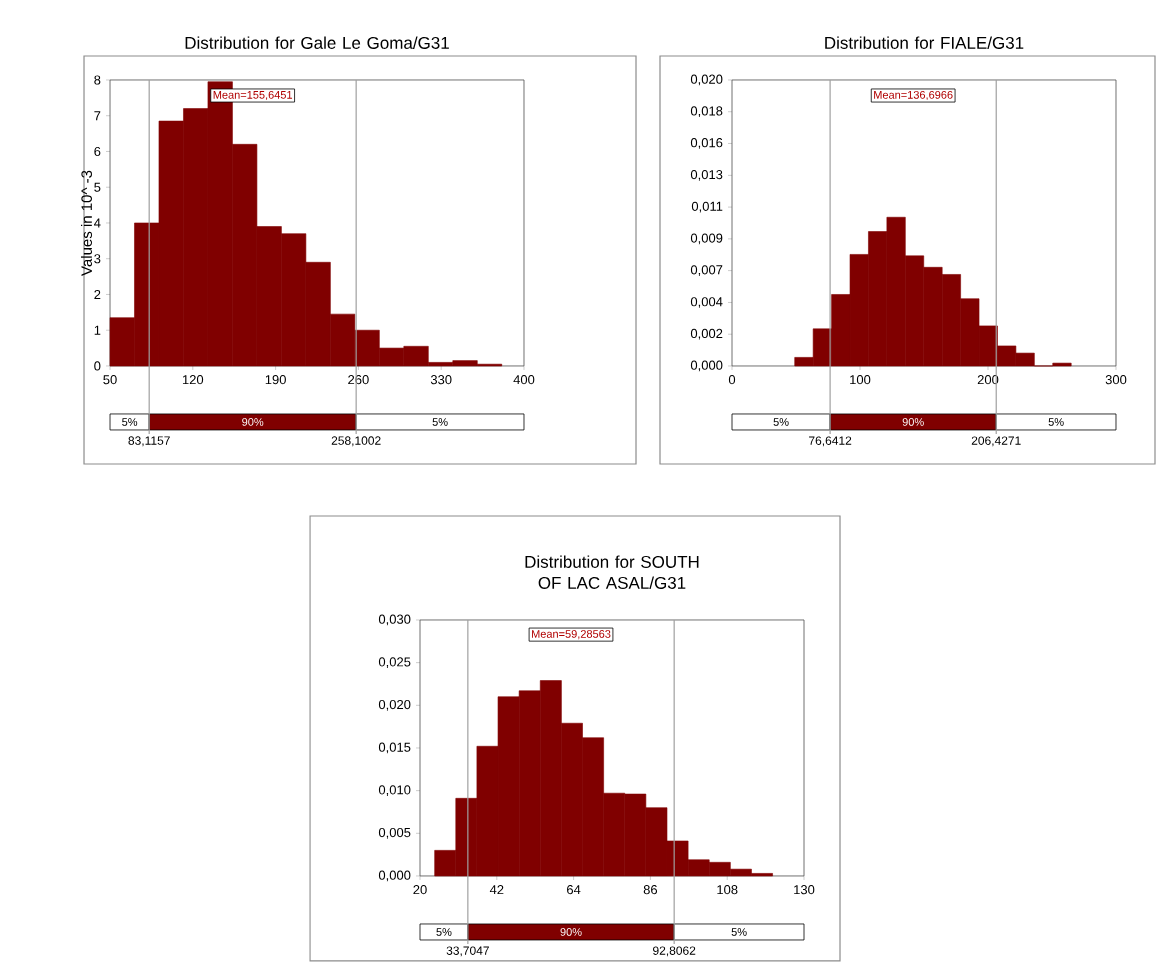  Describe the element at coordinates (317, 42) in the screenshot. I see `chart-title: Distribution for Gale Le Goma/G31` at that location.